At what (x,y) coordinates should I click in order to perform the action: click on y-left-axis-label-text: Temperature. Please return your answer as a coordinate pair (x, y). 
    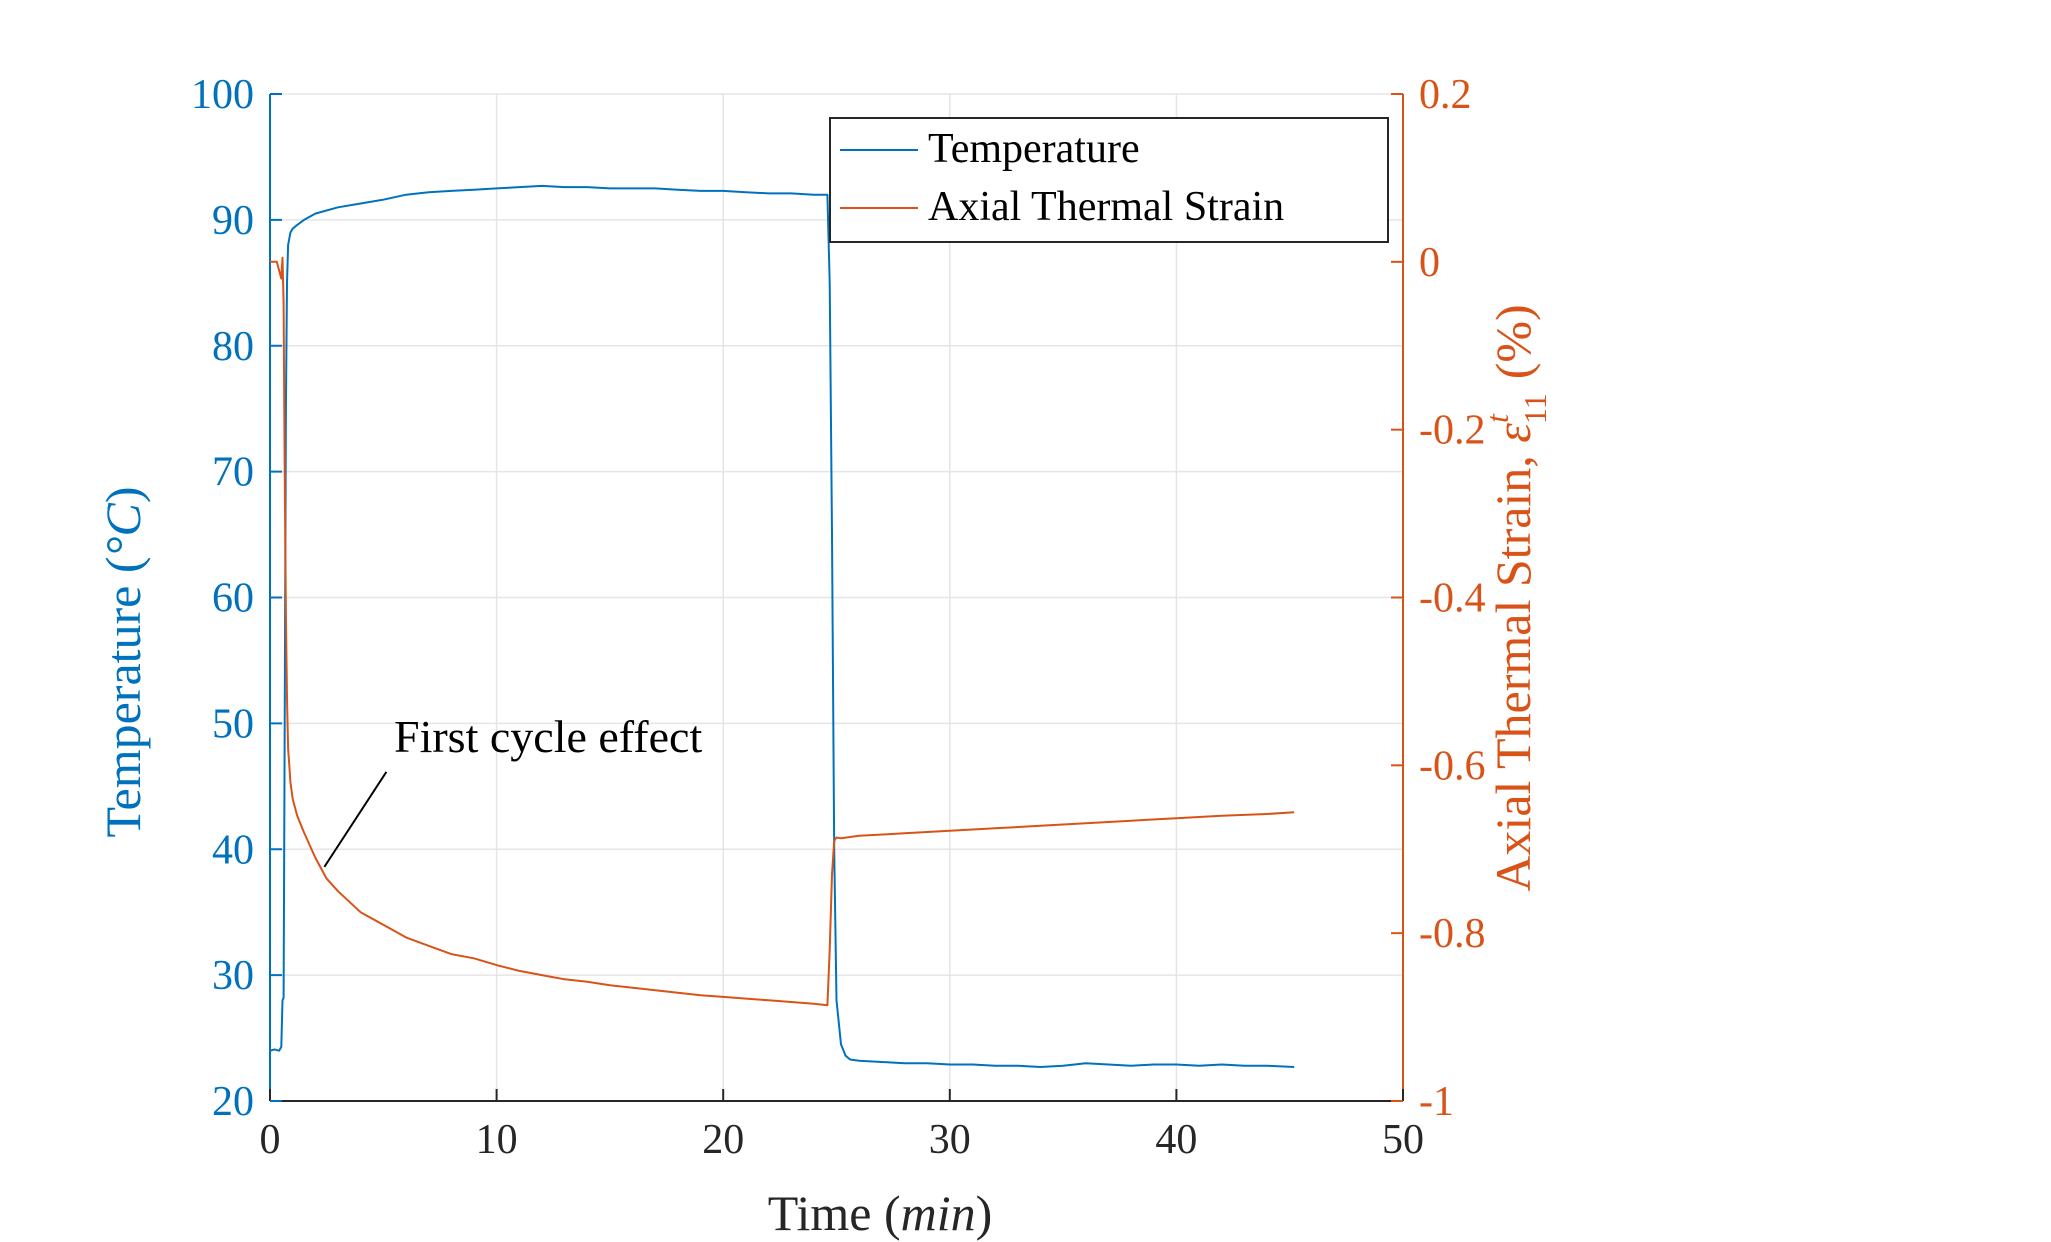
    Looking at the image, I should click on (123, 712).